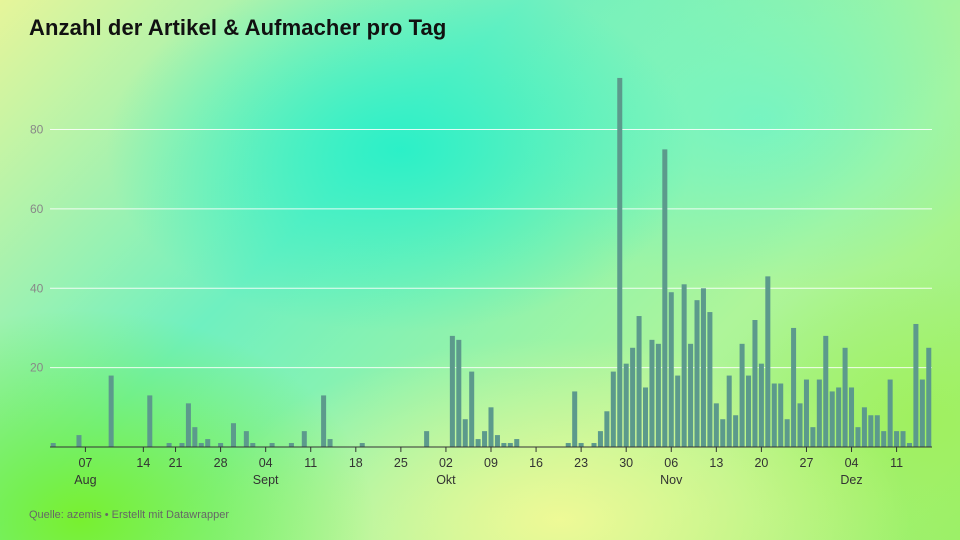  Describe the element at coordinates (401, 463) in the screenshot. I see `x-tick-label: 25` at that location.